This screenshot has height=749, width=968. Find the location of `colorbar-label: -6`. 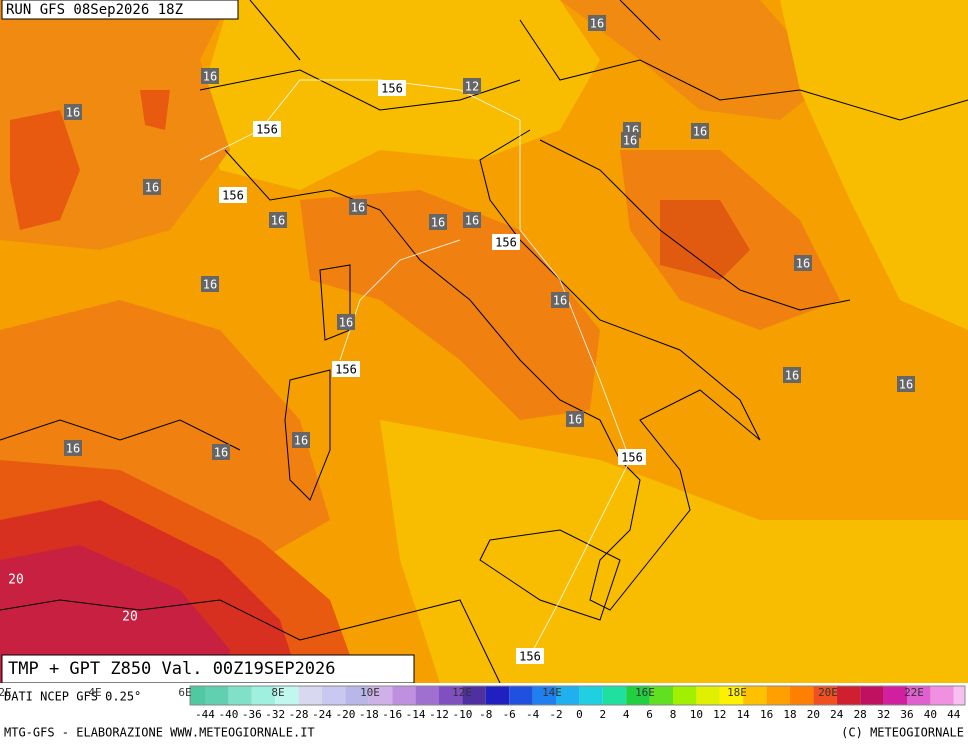

colorbar-label: -6 is located at coordinates (509, 714).